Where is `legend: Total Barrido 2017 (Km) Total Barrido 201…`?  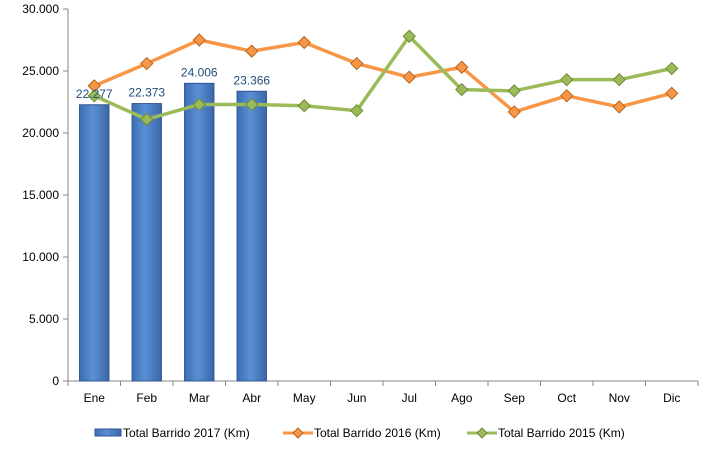
legend: Total Barrido 2017 (Km) Total Barrido 201… is located at coordinates (359, 433).